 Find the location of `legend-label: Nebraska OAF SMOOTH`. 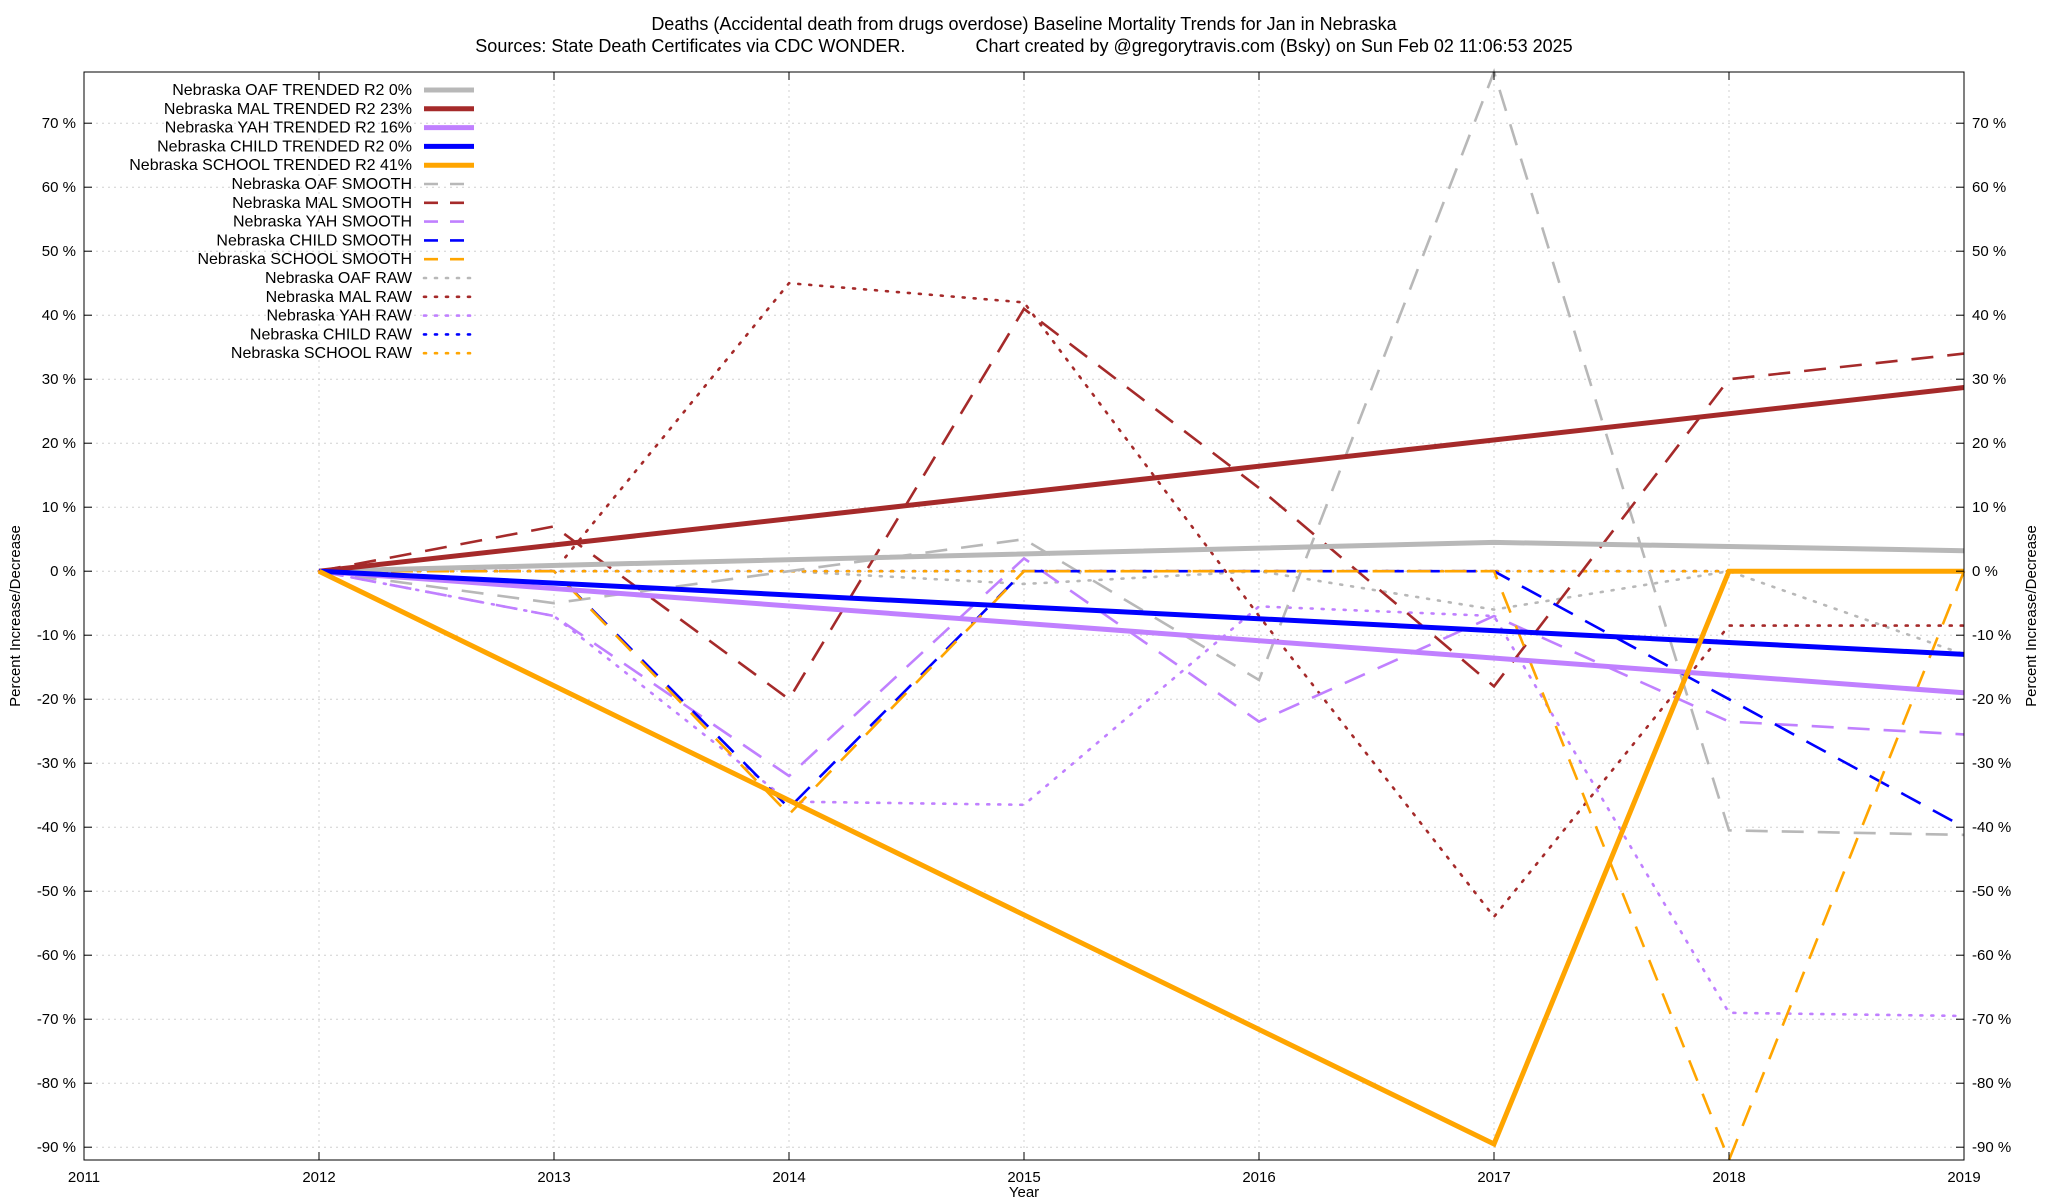

legend-label: Nebraska OAF SMOOTH is located at coordinates (322, 184).